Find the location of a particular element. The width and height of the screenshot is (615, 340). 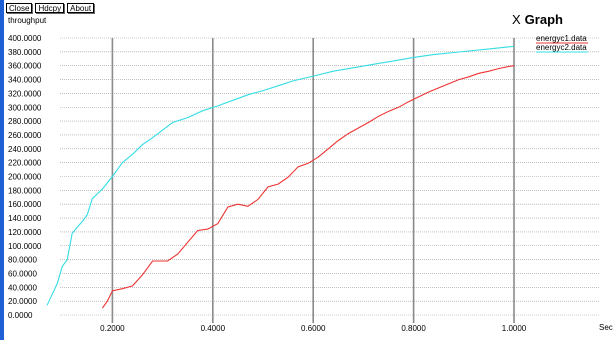

y-tick-label: 160.0000 is located at coordinates (25, 204).